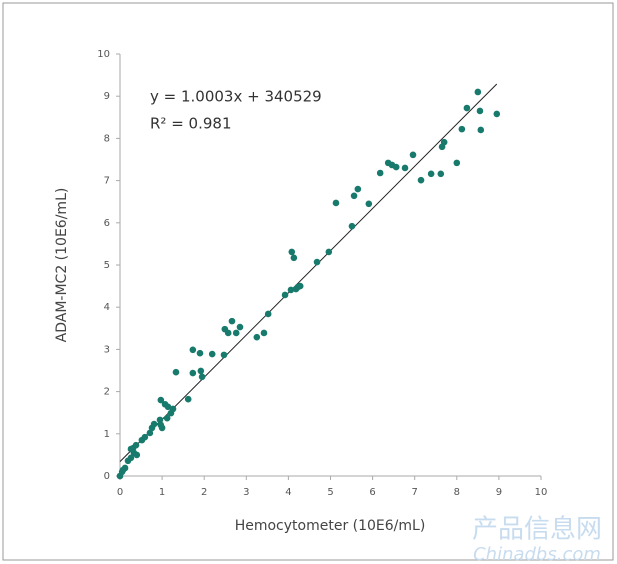 This screenshot has height=564, width=617. What do you see at coordinates (107, 138) in the screenshot?
I see `y-tick-label: 8` at bounding box center [107, 138].